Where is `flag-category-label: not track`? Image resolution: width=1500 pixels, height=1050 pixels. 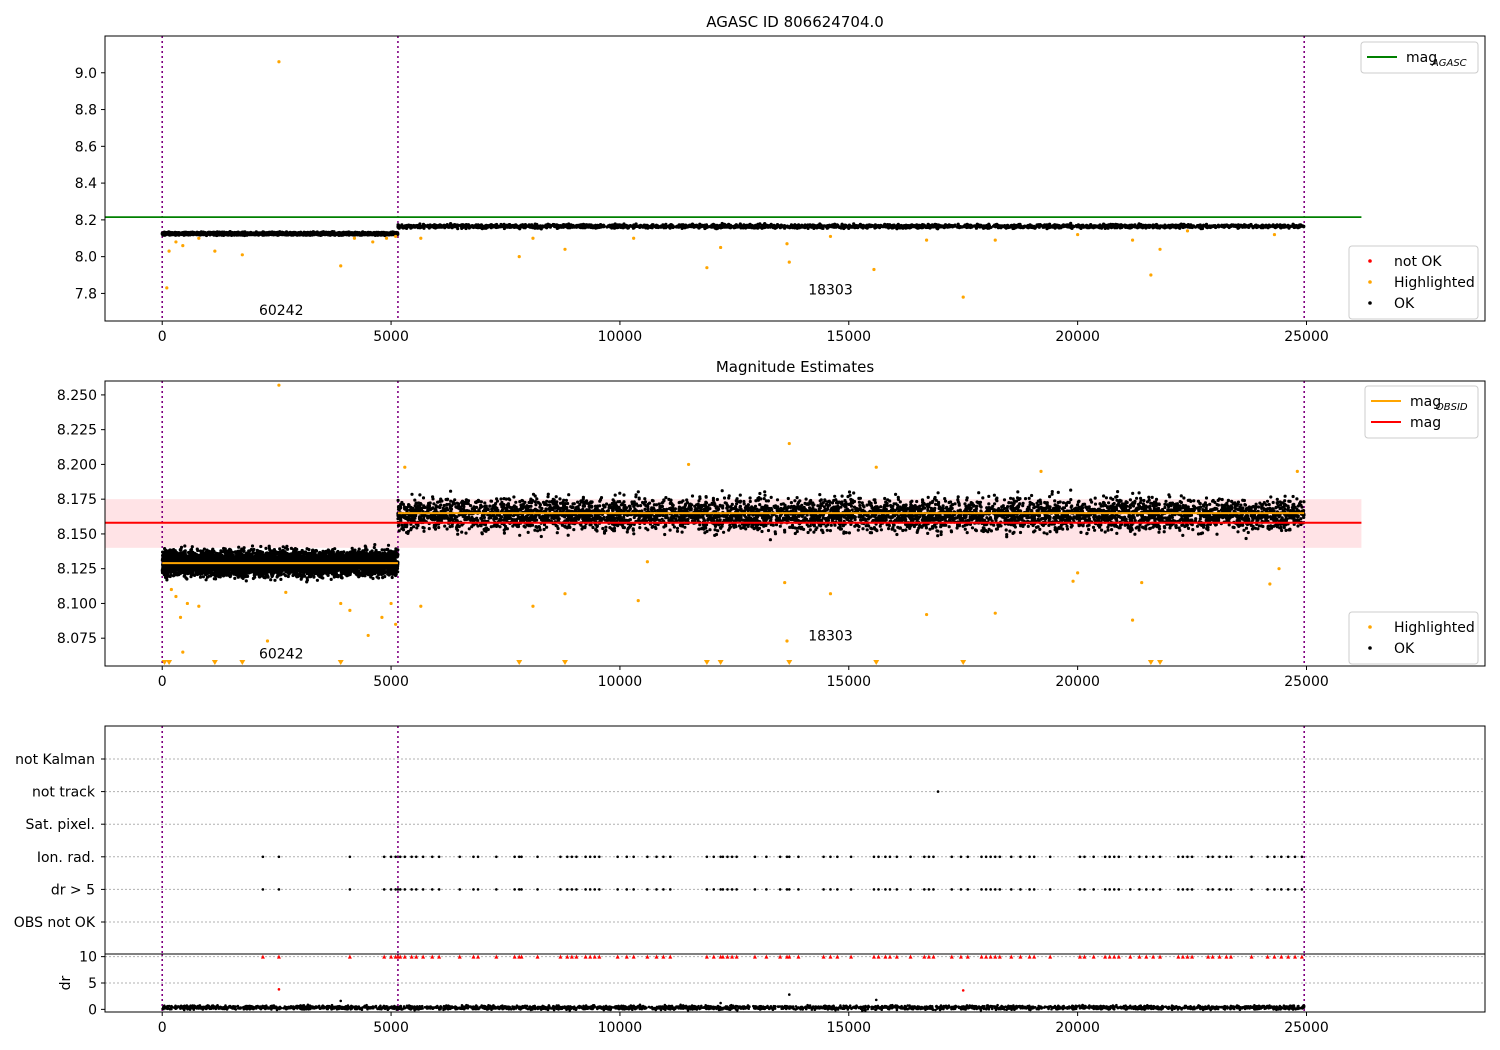
flag-category-label: not track is located at coordinates (64, 793).